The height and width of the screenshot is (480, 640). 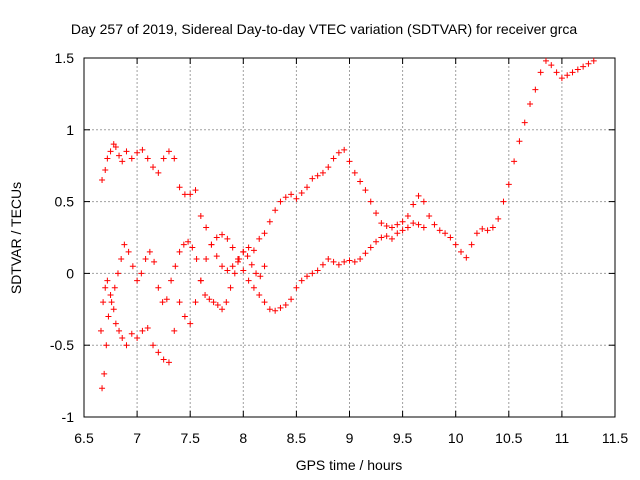 I want to click on x-tick-label: 6.5, so click(x=84, y=438).